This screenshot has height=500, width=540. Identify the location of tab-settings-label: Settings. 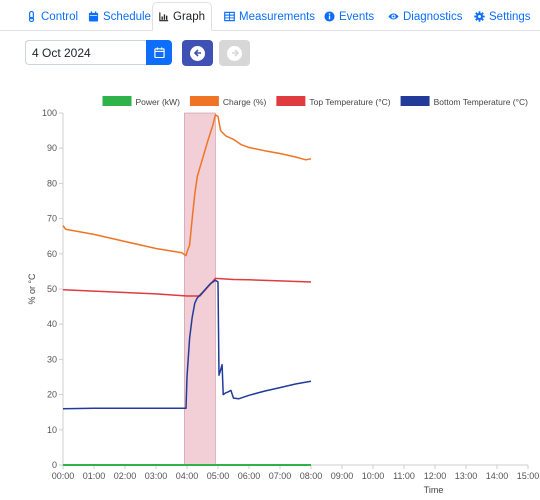
(510, 16).